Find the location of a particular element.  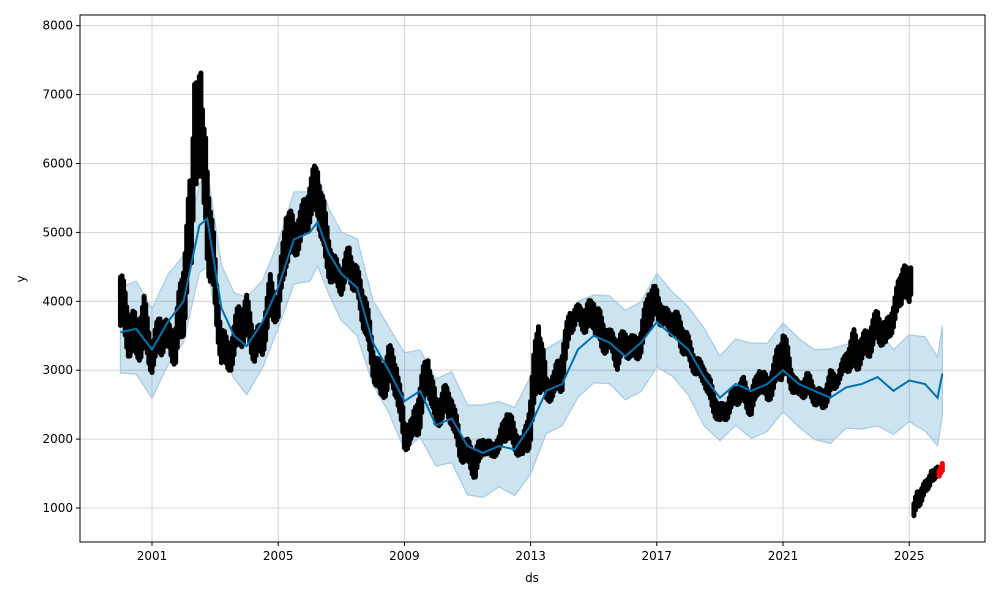

x-tick-label: 2009 is located at coordinates (404, 556).